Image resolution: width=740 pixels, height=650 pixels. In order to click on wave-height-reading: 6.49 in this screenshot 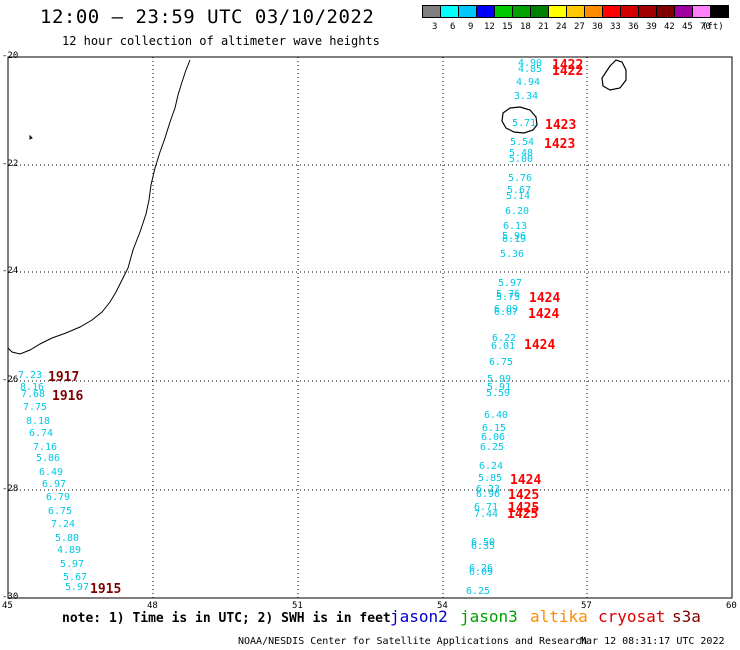, I will do `click(51, 472)`.